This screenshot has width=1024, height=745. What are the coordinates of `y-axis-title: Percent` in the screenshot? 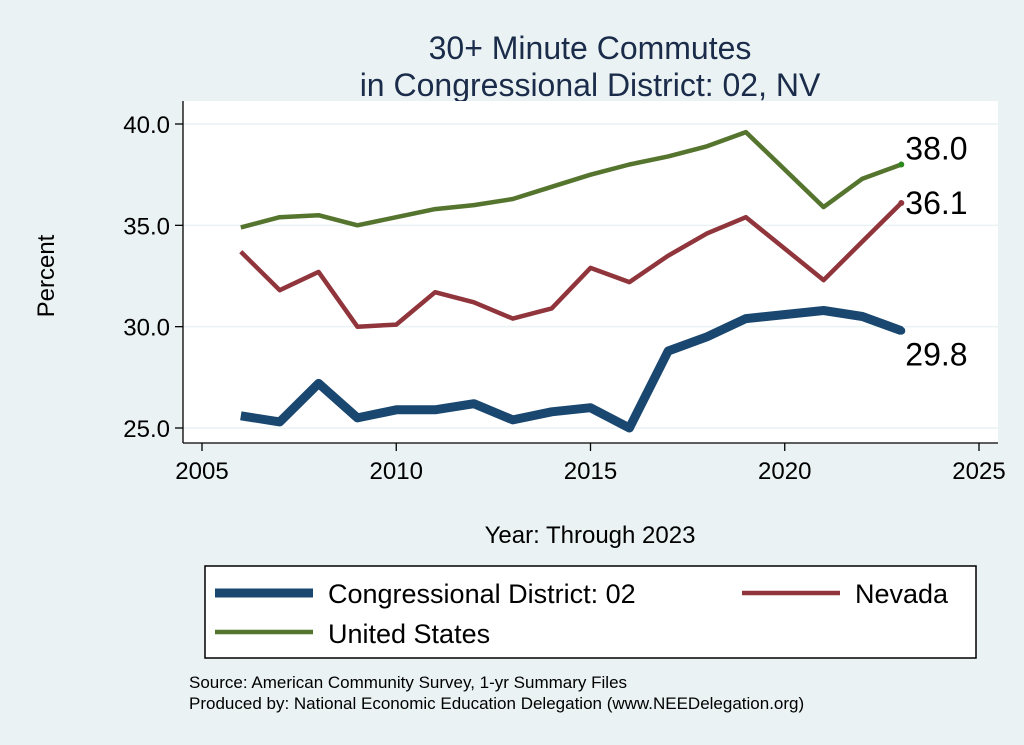 It's located at (46, 275).